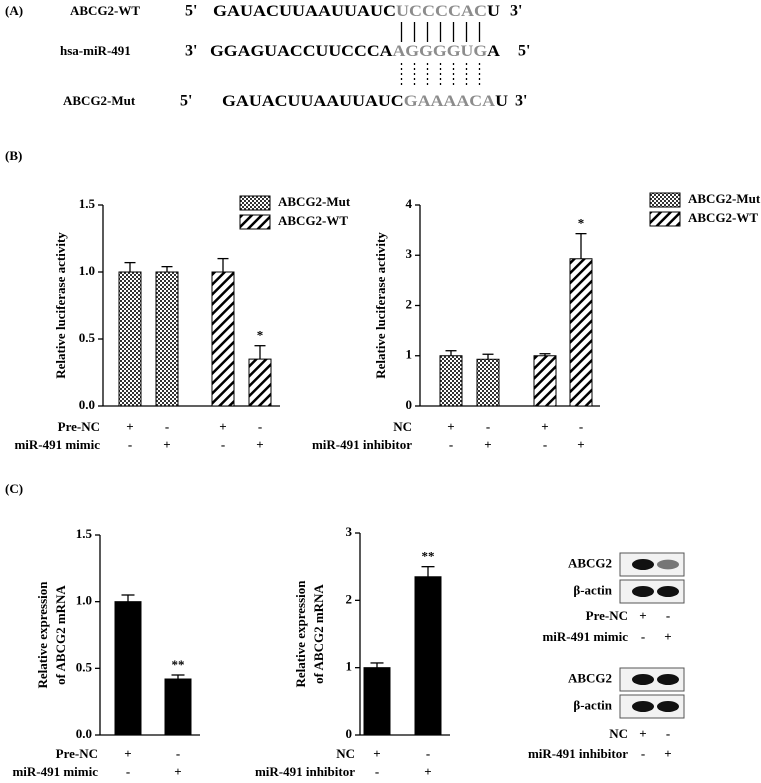 The width and height of the screenshot is (761, 783). I want to click on panel-label: (C), so click(14, 488).